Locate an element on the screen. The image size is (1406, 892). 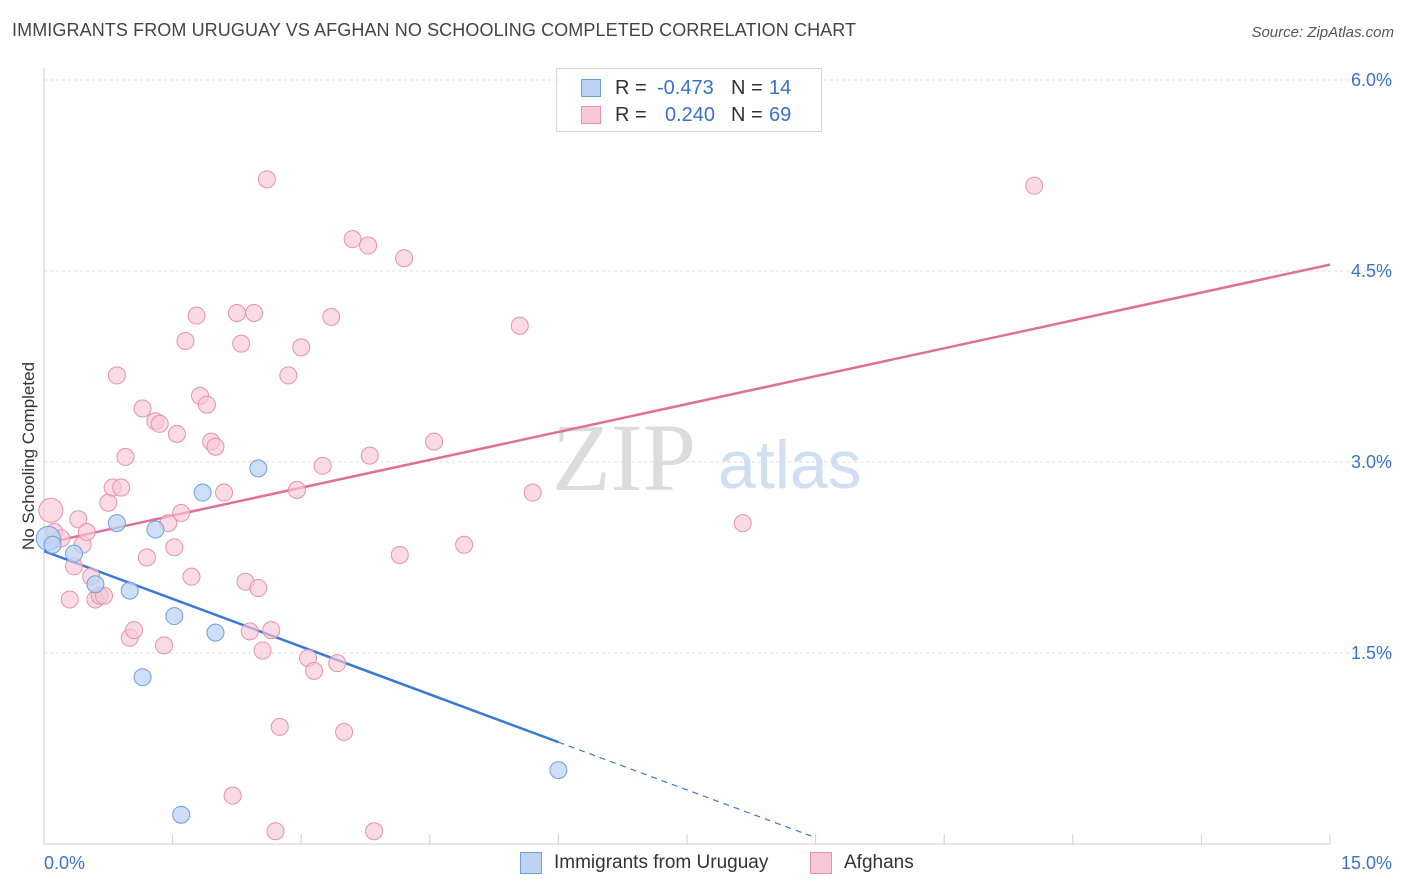
legend-item-uruguay: Immigrants from Uruguay is located at coordinates (644, 863).